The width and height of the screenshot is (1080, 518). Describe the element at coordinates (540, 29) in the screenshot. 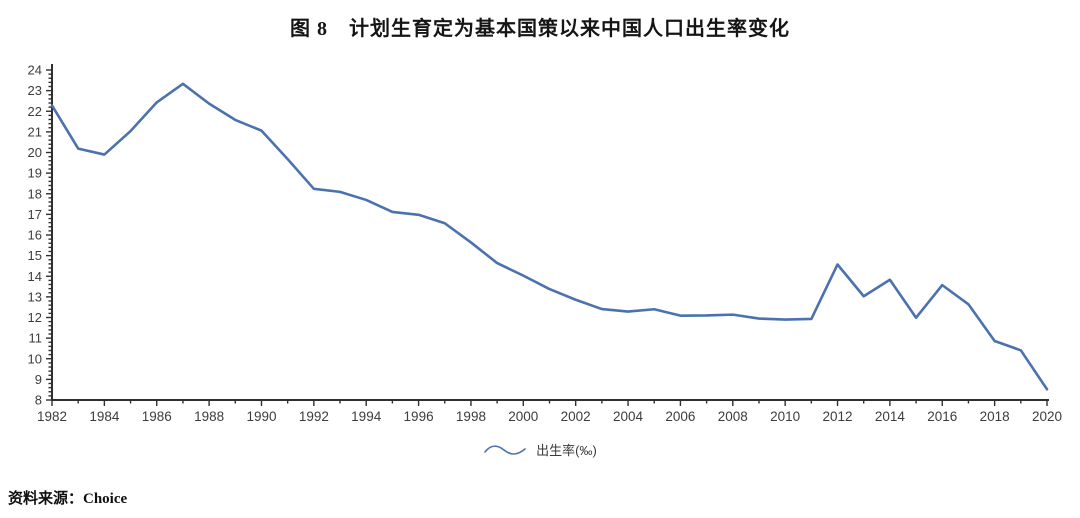

I see `figure-title: 图 8 计划生育定为基本国策以来中国人口出生率变化` at that location.